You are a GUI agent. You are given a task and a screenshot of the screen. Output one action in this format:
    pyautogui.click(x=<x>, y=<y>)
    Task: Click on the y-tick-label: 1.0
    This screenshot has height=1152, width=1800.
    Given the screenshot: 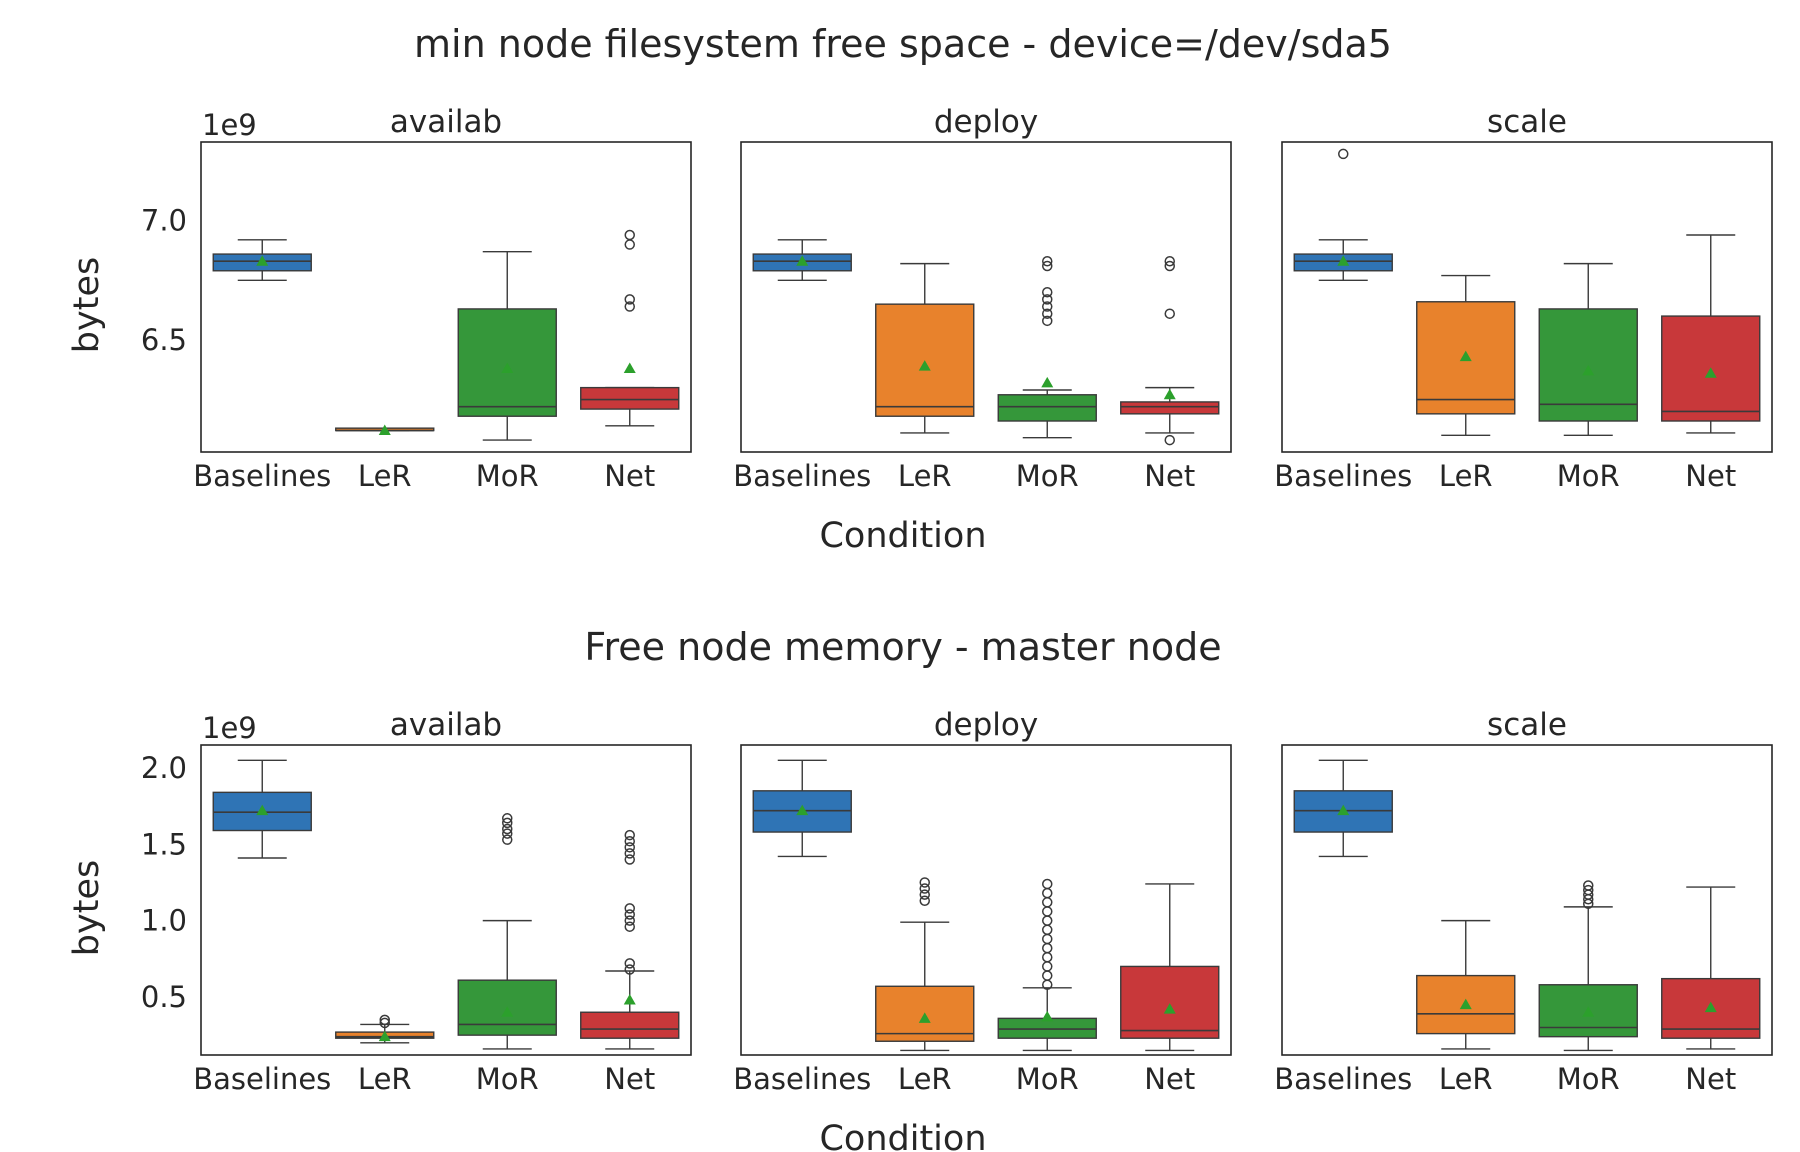 What is the action you would take?
    pyautogui.click(x=164, y=921)
    